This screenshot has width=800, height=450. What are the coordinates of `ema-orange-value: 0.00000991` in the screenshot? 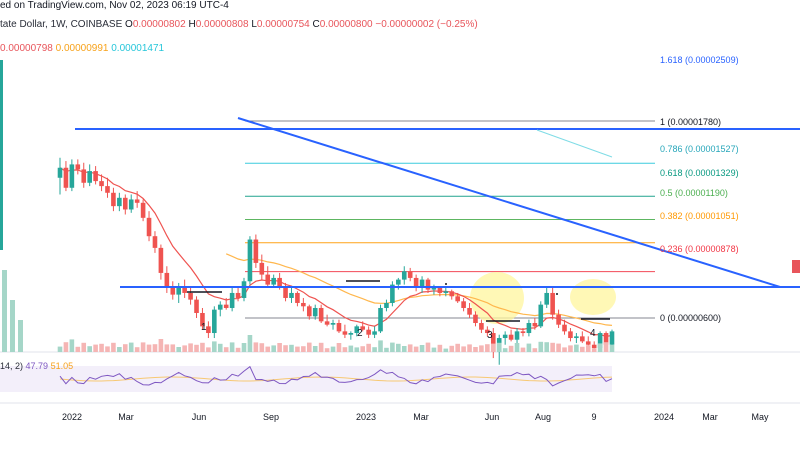 It's located at (82, 48).